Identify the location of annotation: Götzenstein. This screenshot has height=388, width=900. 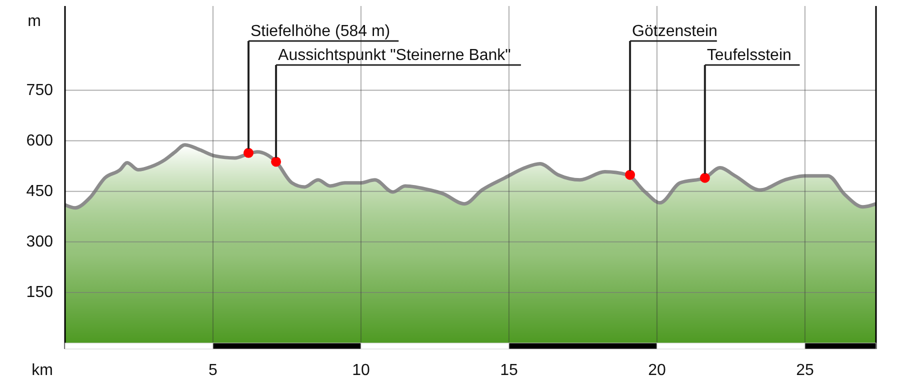
(675, 31).